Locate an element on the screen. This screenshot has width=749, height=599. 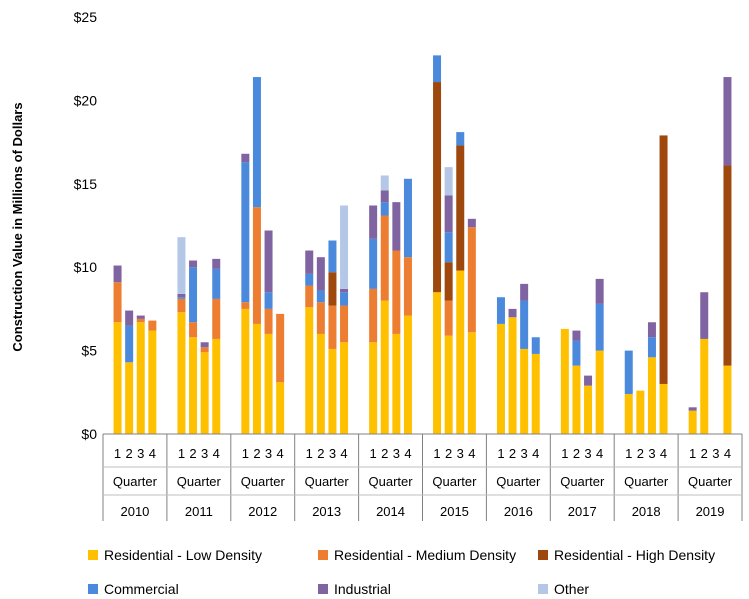
legend-label: Industrial is located at coordinates (362, 589).